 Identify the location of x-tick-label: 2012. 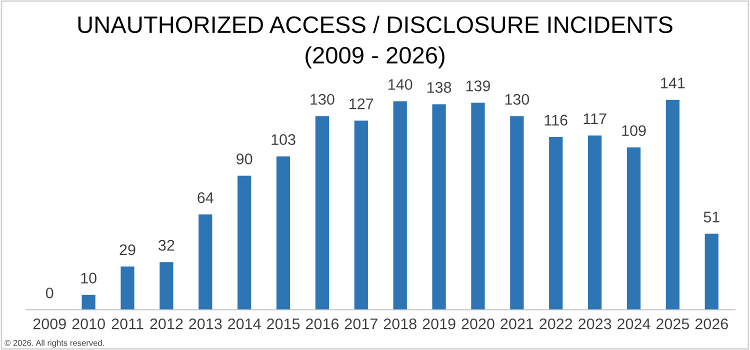
(166, 324).